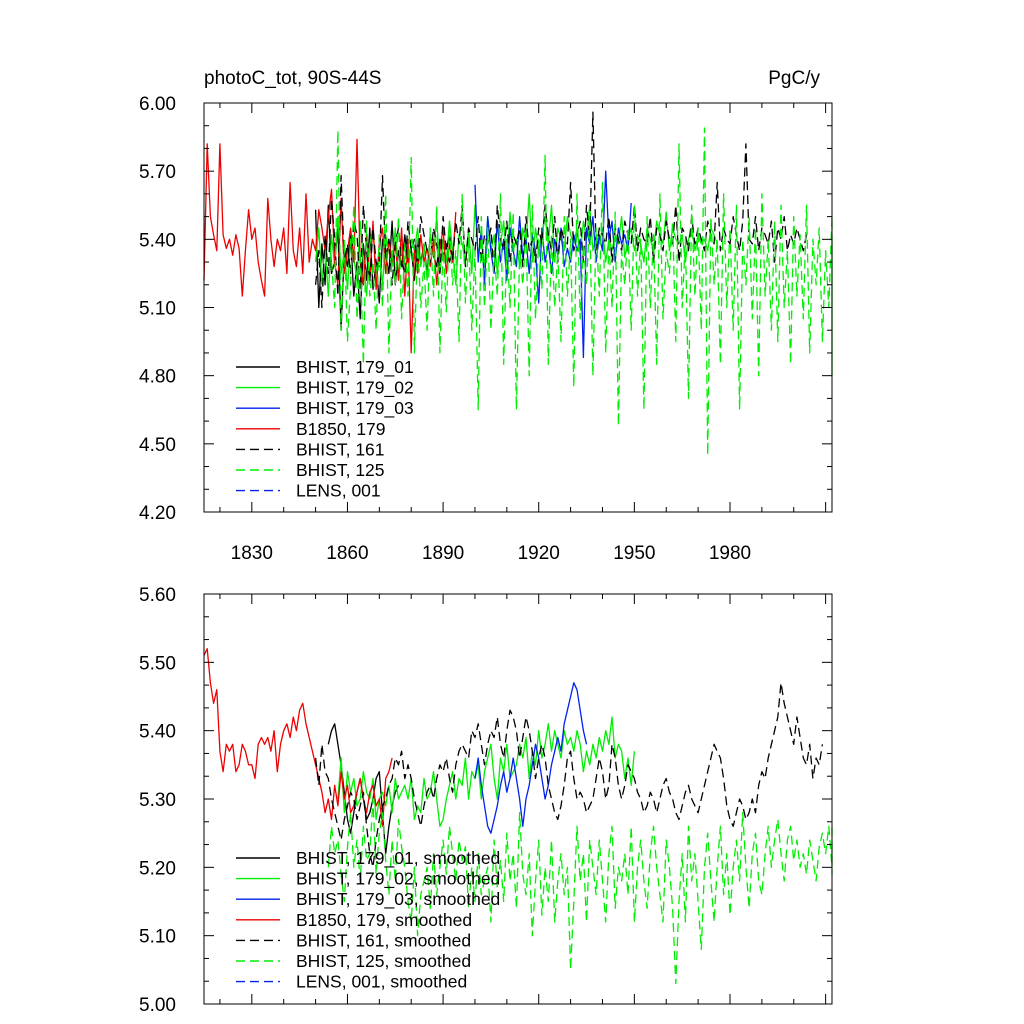 This screenshot has width=1024, height=1024. What do you see at coordinates (157, 513) in the screenshot?
I see `top-ytick-label: 4.20` at bounding box center [157, 513].